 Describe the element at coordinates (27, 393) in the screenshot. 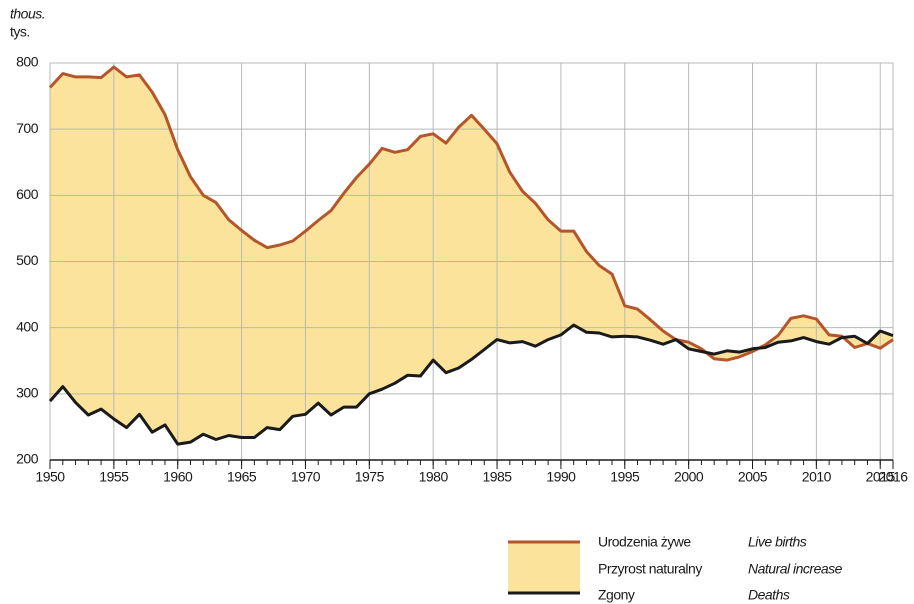

I see `y-tick-label: 300` at that location.